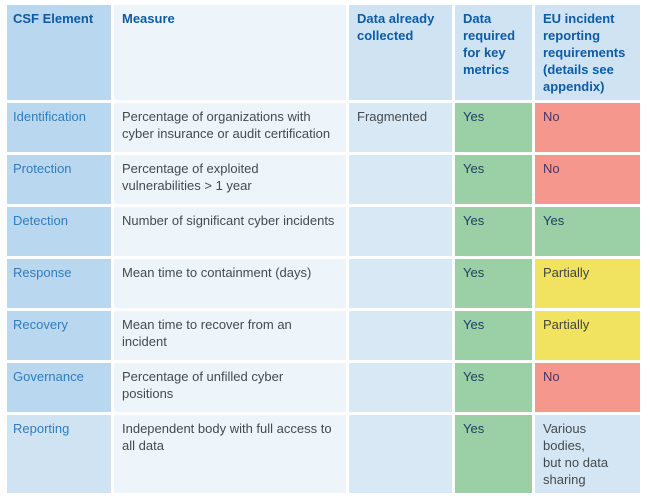  I want to click on data-collected-cell: Fragmented, so click(400, 127).